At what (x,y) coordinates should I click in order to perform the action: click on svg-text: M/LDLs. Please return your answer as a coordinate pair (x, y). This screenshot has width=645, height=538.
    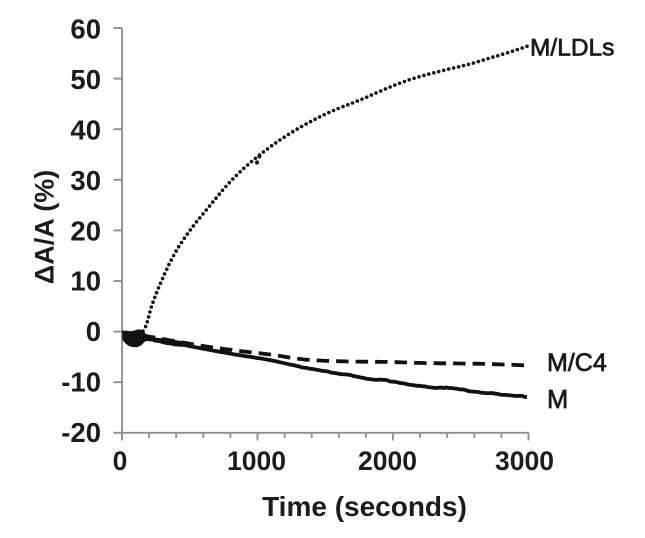
    Looking at the image, I should click on (572, 48).